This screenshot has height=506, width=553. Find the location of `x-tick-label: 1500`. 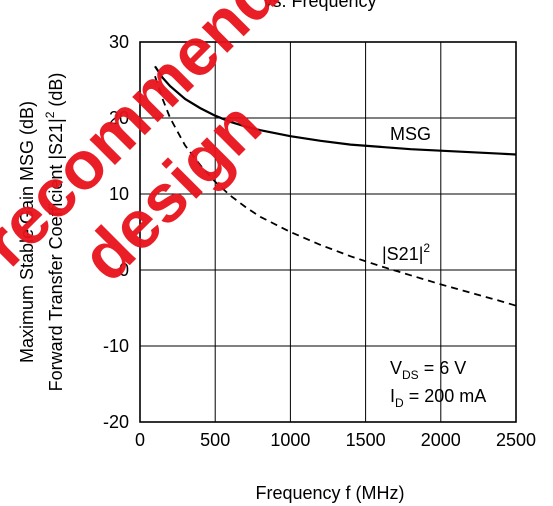

x-tick-label: 1500 is located at coordinates (366, 440).